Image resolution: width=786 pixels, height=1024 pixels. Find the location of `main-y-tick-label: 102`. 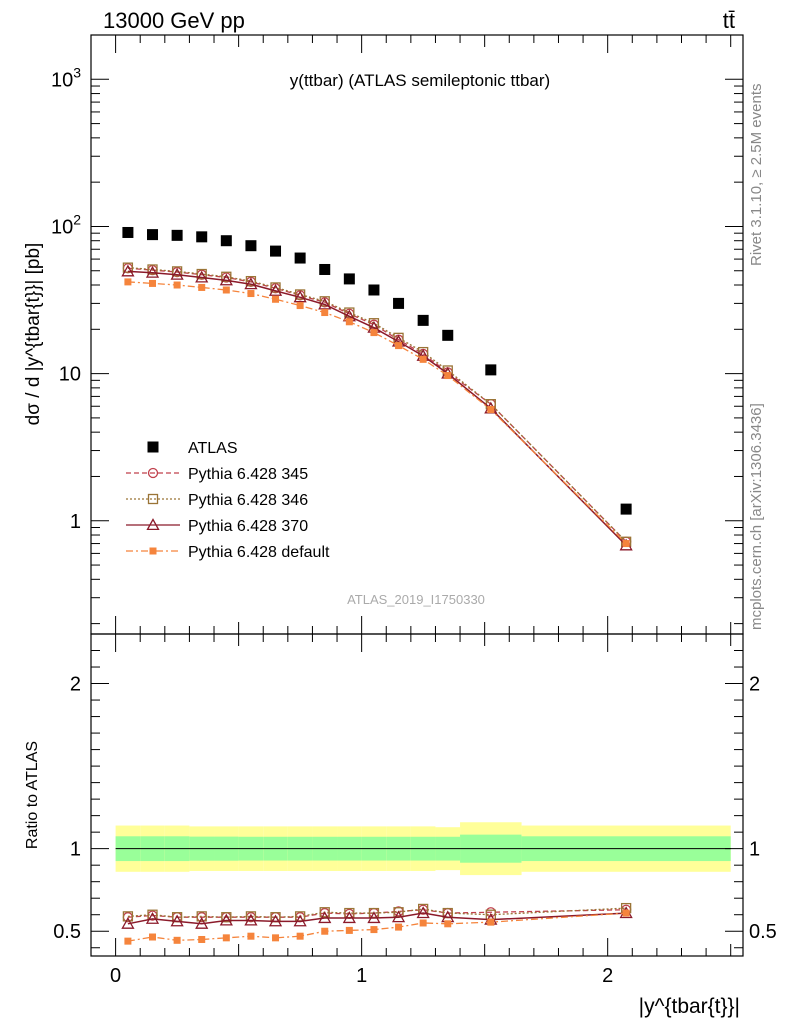

main-y-tick-label: 102 is located at coordinates (66, 224).